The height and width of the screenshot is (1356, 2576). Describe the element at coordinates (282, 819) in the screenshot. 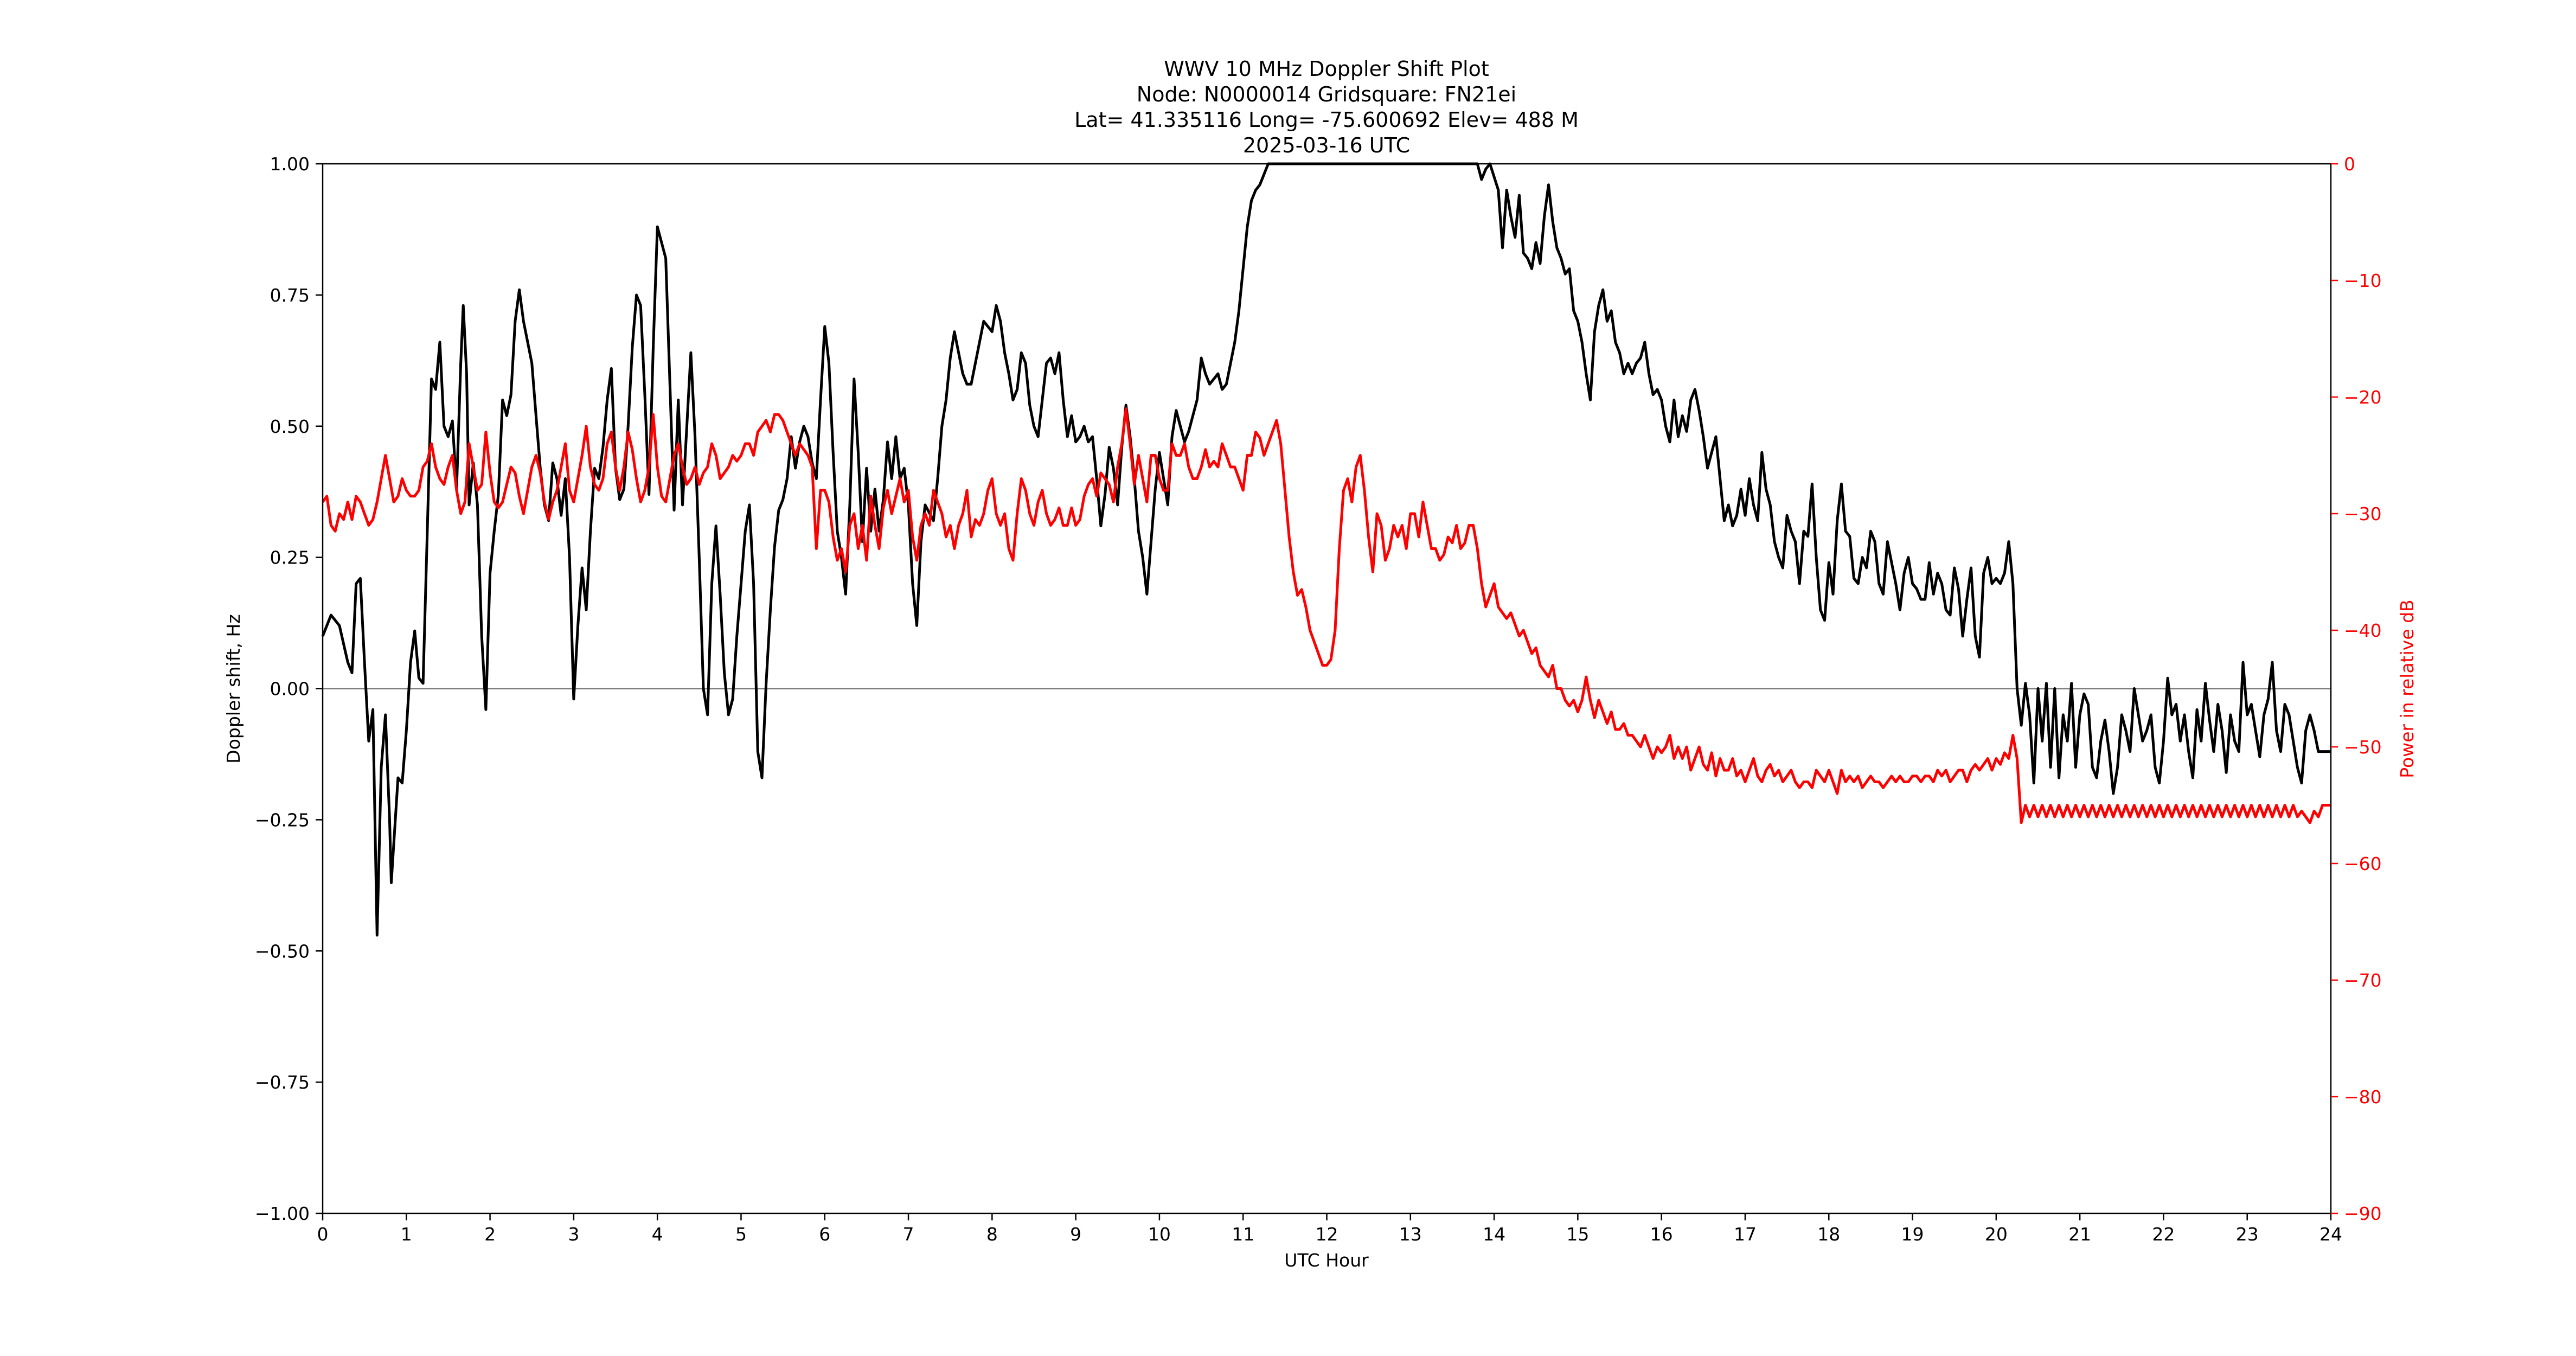

I see `y-tick-label: −0.25` at that location.